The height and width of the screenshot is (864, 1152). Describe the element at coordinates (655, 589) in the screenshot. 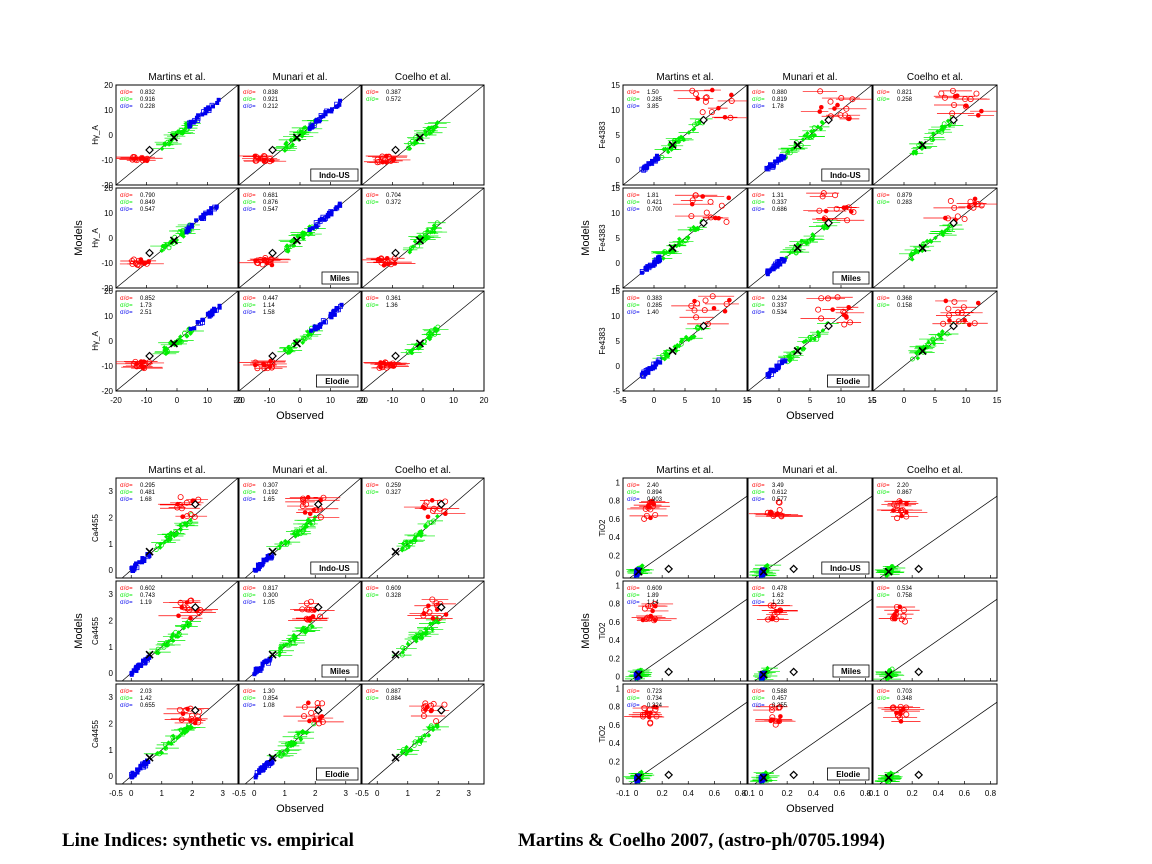

I see `stats-value: 0.609` at that location.